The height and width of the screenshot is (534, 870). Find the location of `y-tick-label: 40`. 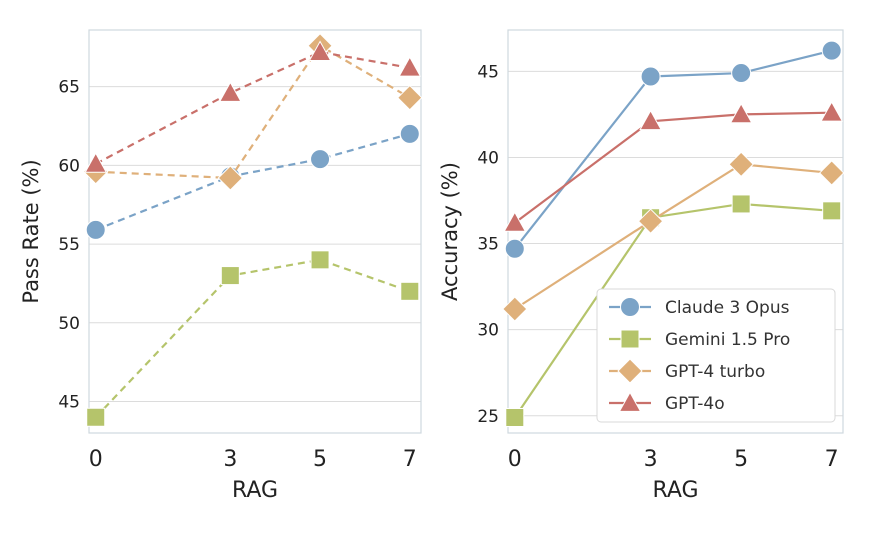

y-tick-label: 40 is located at coordinates (488, 158).